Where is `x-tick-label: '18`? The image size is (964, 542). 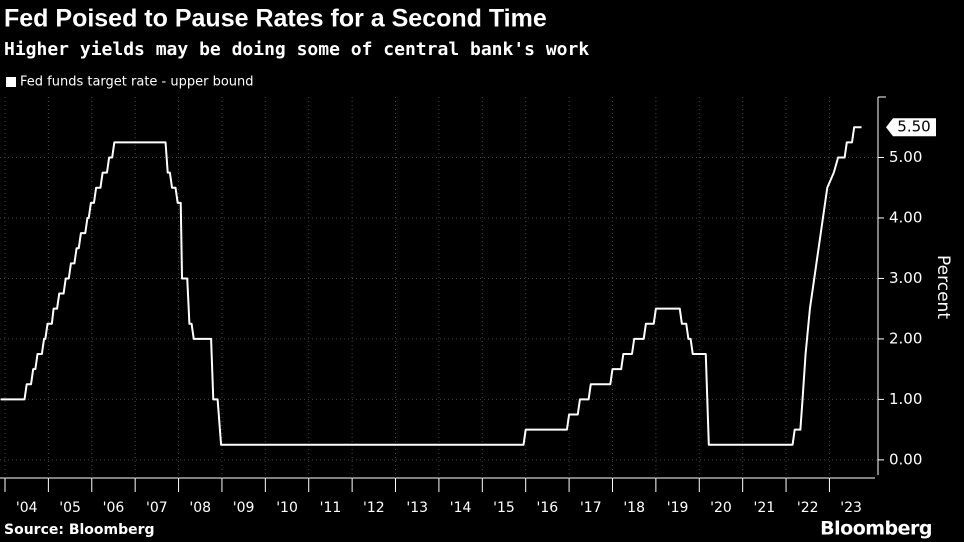
x-tick-label: '18 is located at coordinates (634, 508).